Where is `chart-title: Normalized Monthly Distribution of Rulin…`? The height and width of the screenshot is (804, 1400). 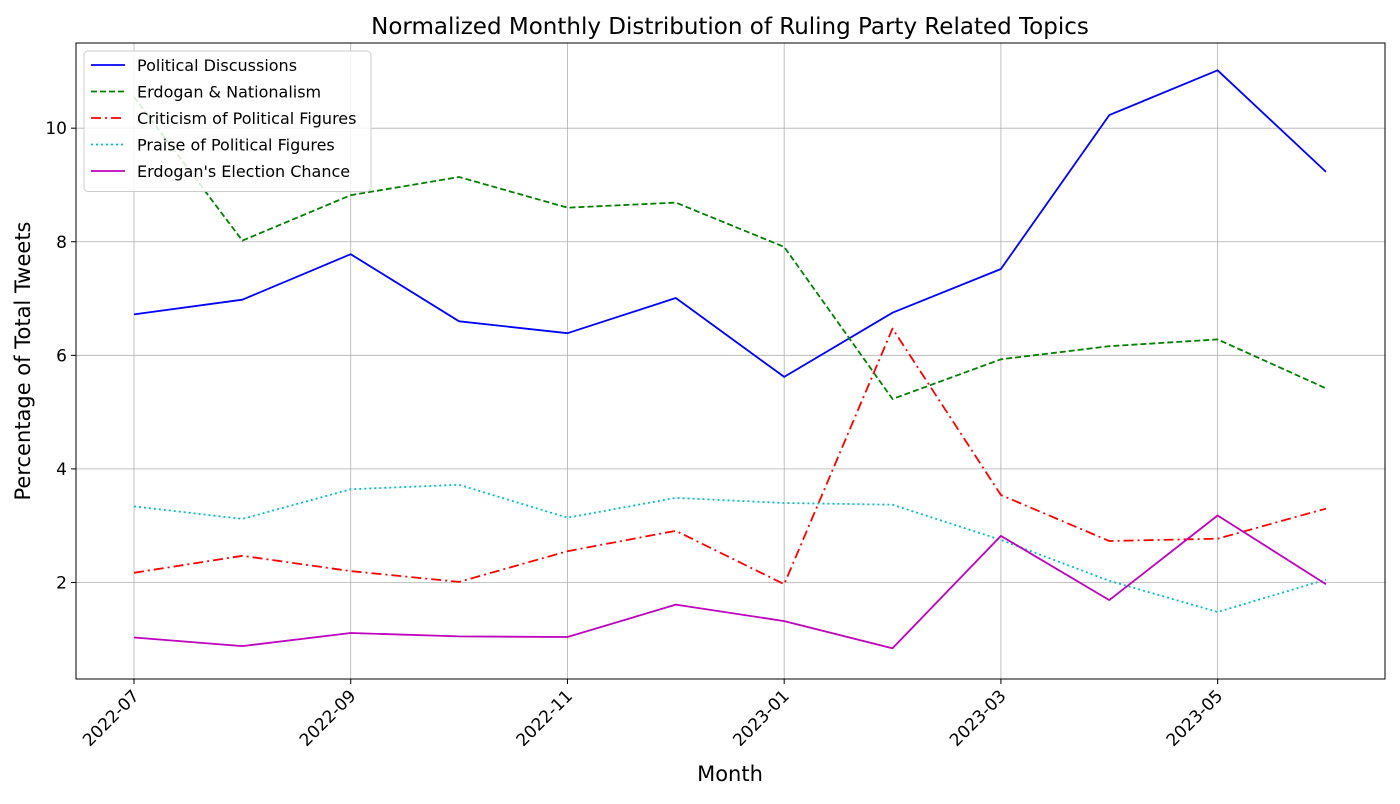
chart-title: Normalized Monthly Distribution of Rulin… is located at coordinates (730, 27).